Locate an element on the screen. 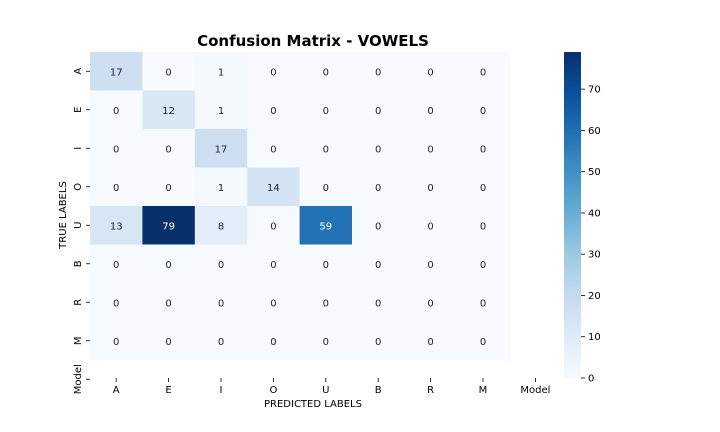 The height and width of the screenshot is (432, 720). cell-value-3-5: 0 is located at coordinates (378, 188).